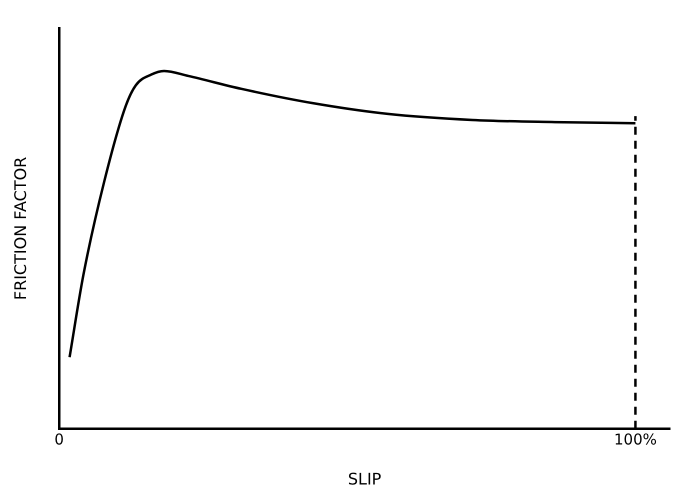  Describe the element at coordinates (635, 439) in the screenshot. I see `x-tick-label: 100%` at that location.